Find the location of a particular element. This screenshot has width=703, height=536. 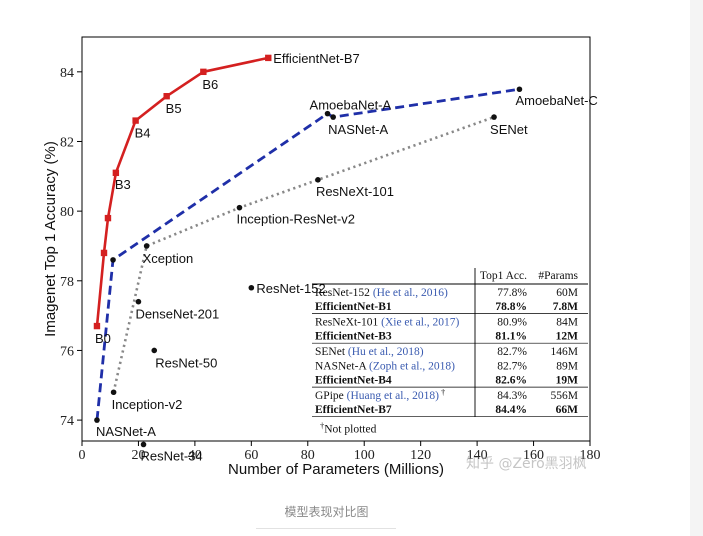

table-params: 19M is located at coordinates (567, 381).